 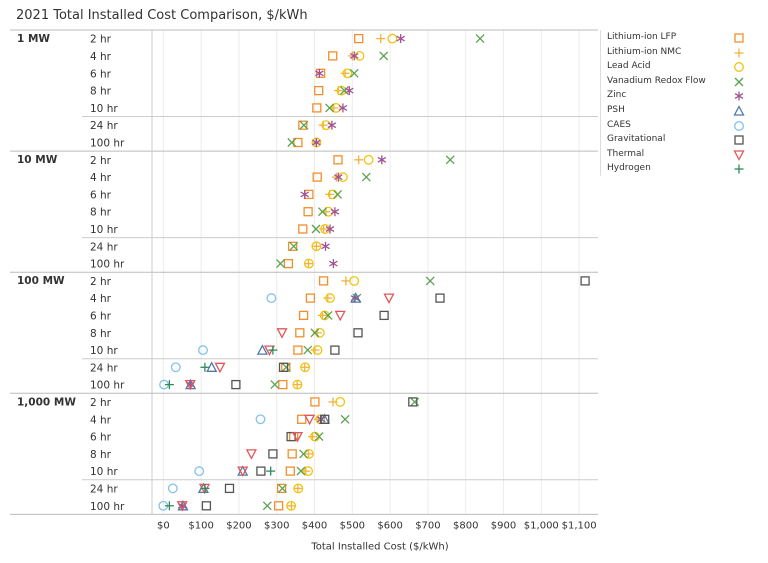 What do you see at coordinates (616, 109) in the screenshot?
I see `legend-label: PSH` at bounding box center [616, 109].